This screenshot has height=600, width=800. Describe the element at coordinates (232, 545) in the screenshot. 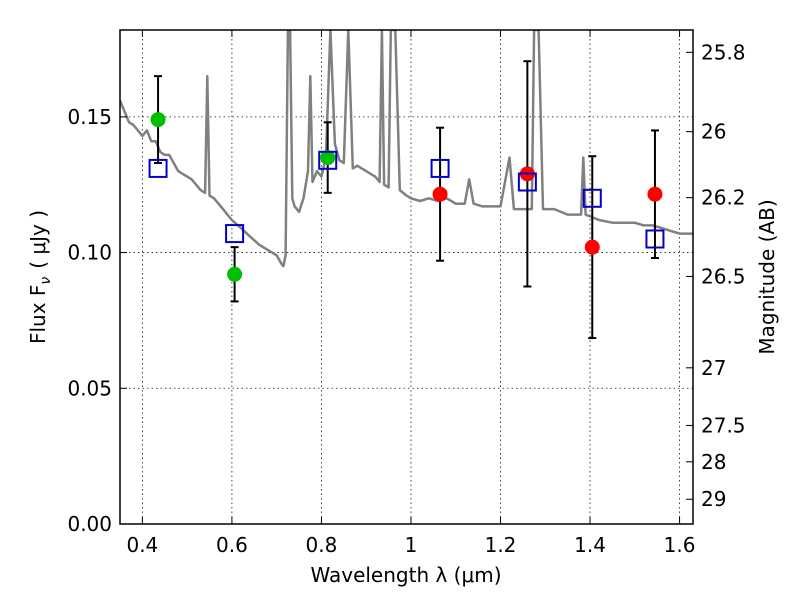

I see `x-tick-label: 0.6` at that location.